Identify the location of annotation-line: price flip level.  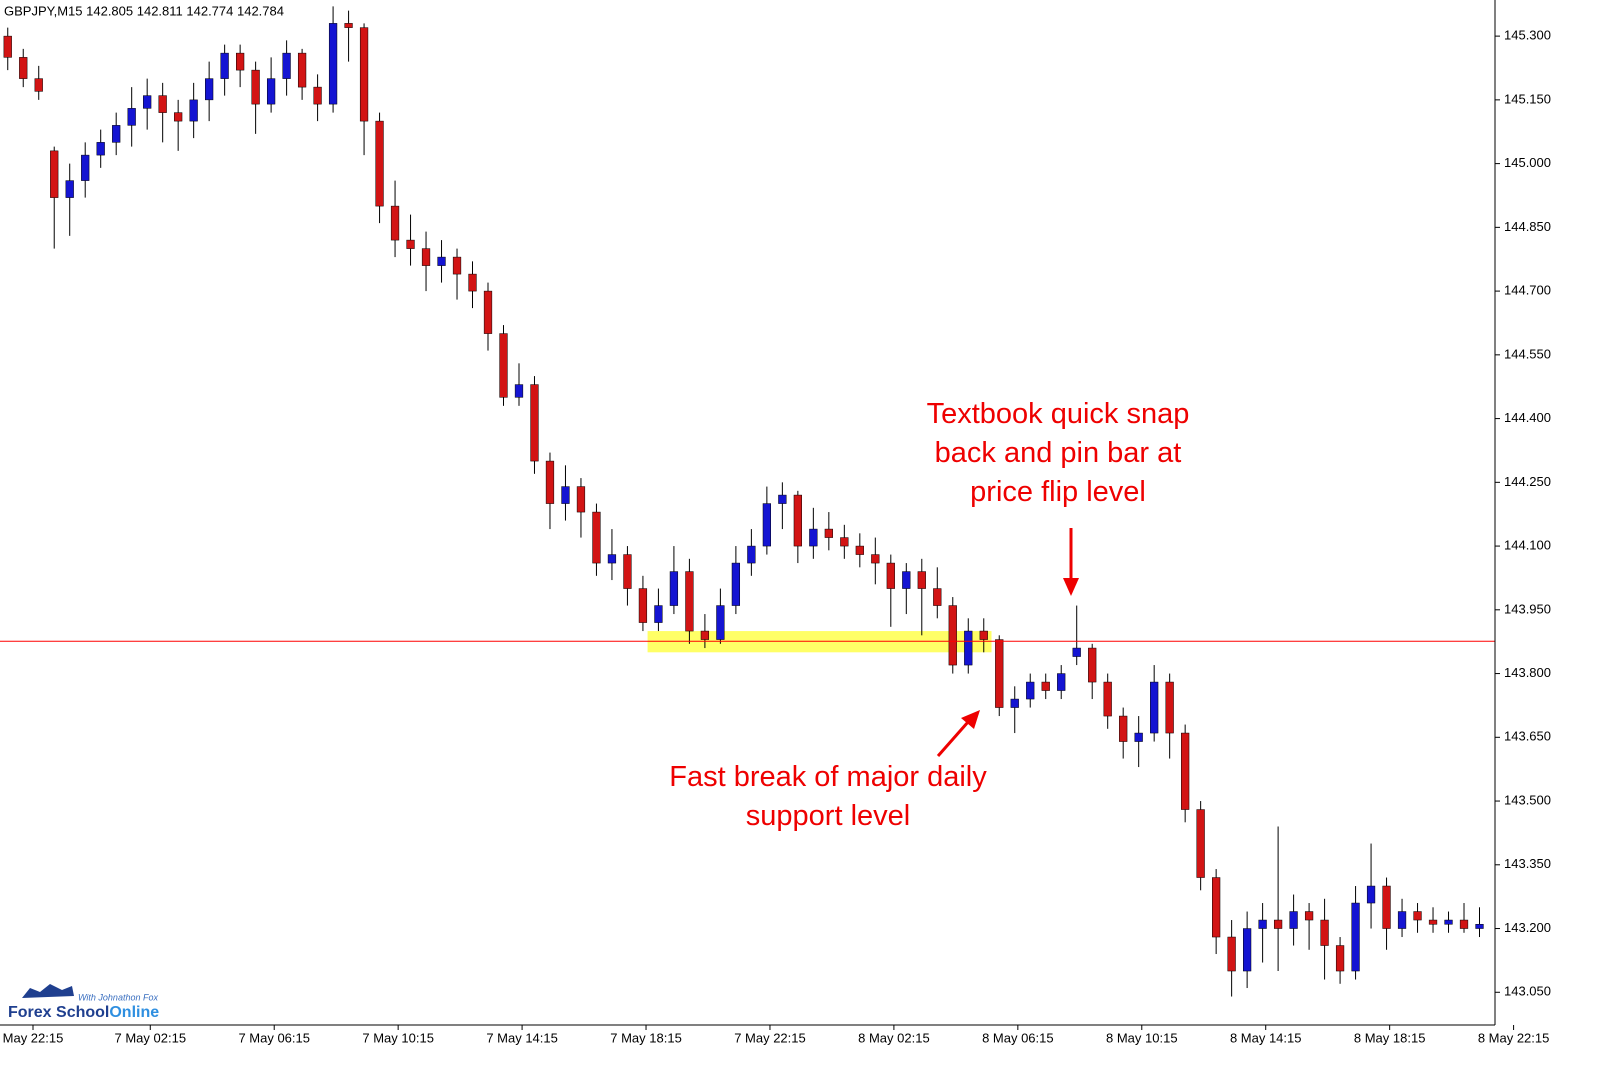
(1058, 492).